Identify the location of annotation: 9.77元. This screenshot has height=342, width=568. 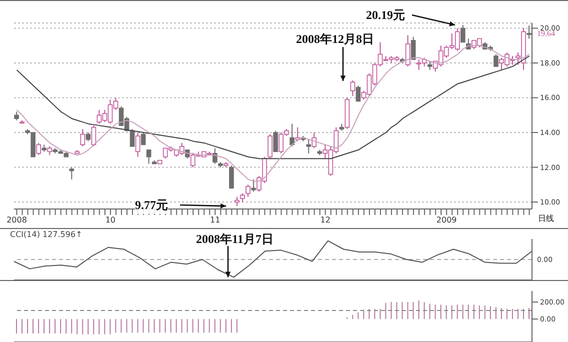
(151, 205).